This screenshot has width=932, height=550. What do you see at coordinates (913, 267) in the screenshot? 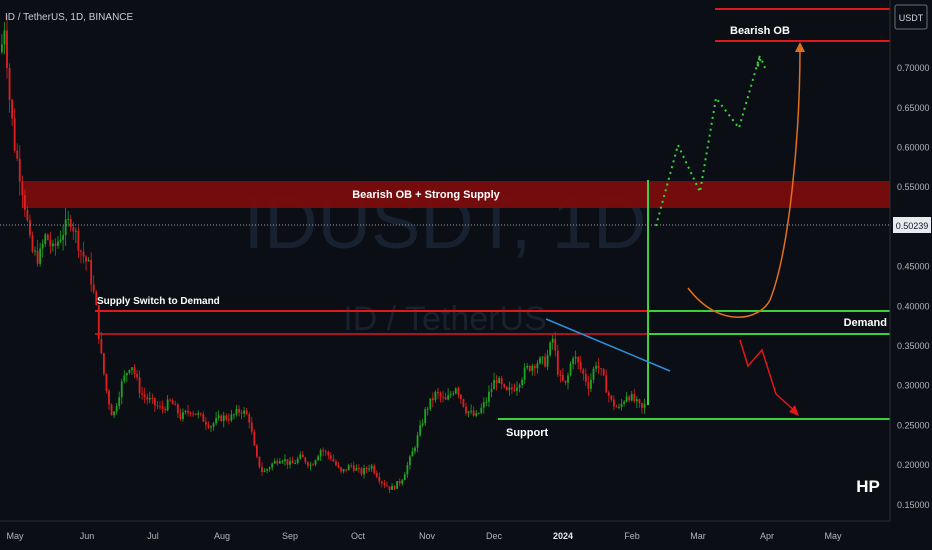
I see `y-tick-label: 0.45000` at bounding box center [913, 267].